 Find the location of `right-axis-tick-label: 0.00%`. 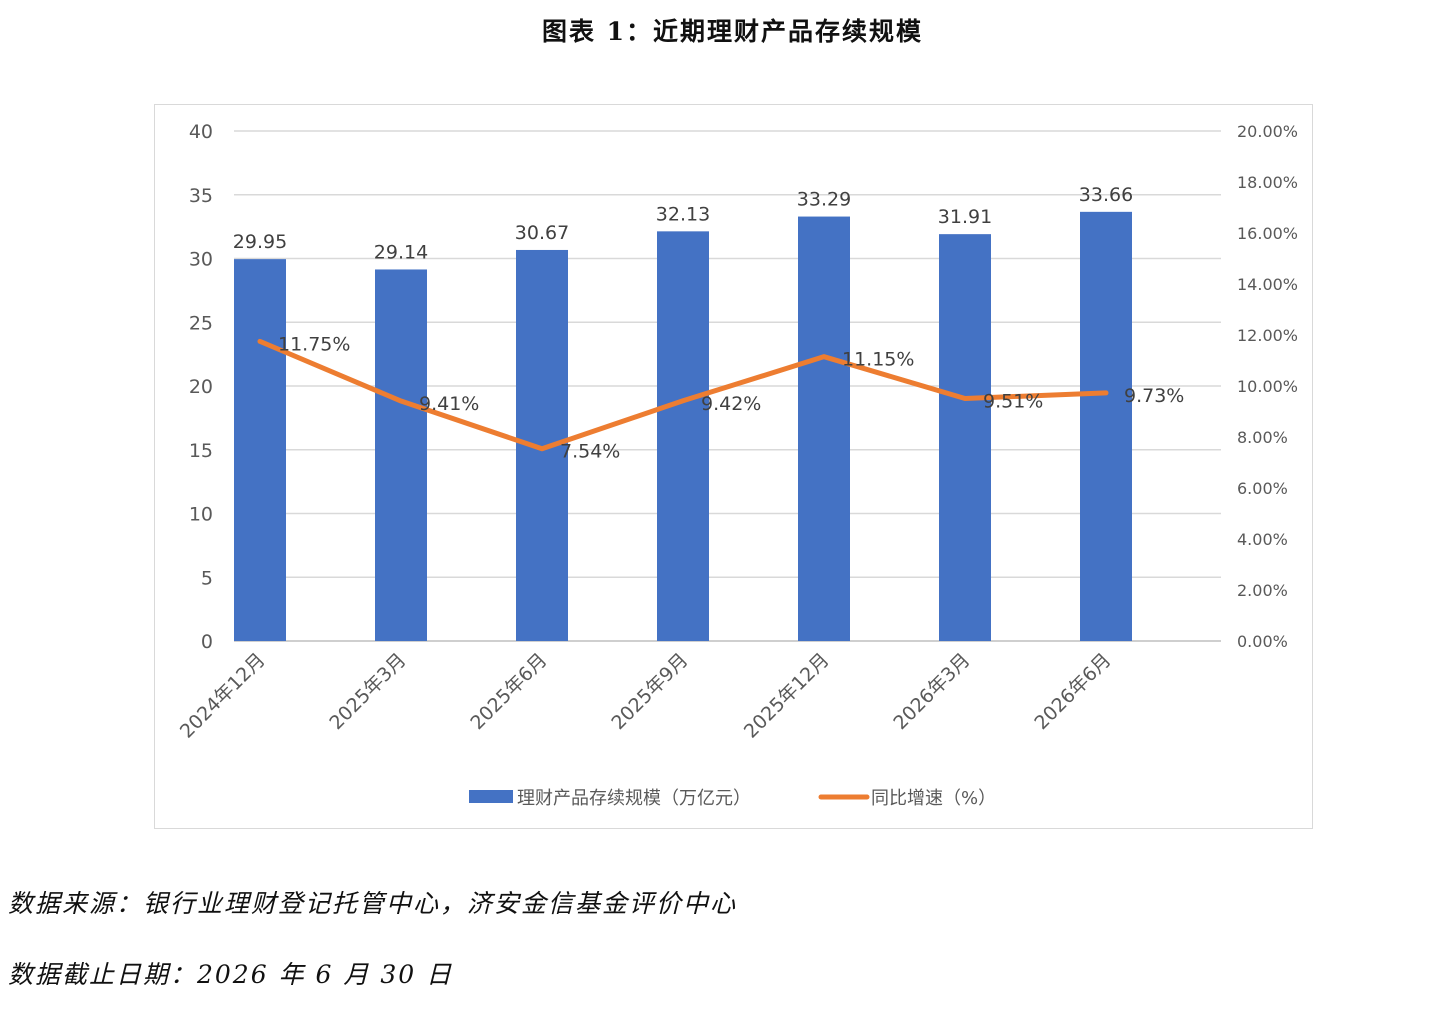

right-axis-tick-label: 0.00% is located at coordinates (1262, 641).